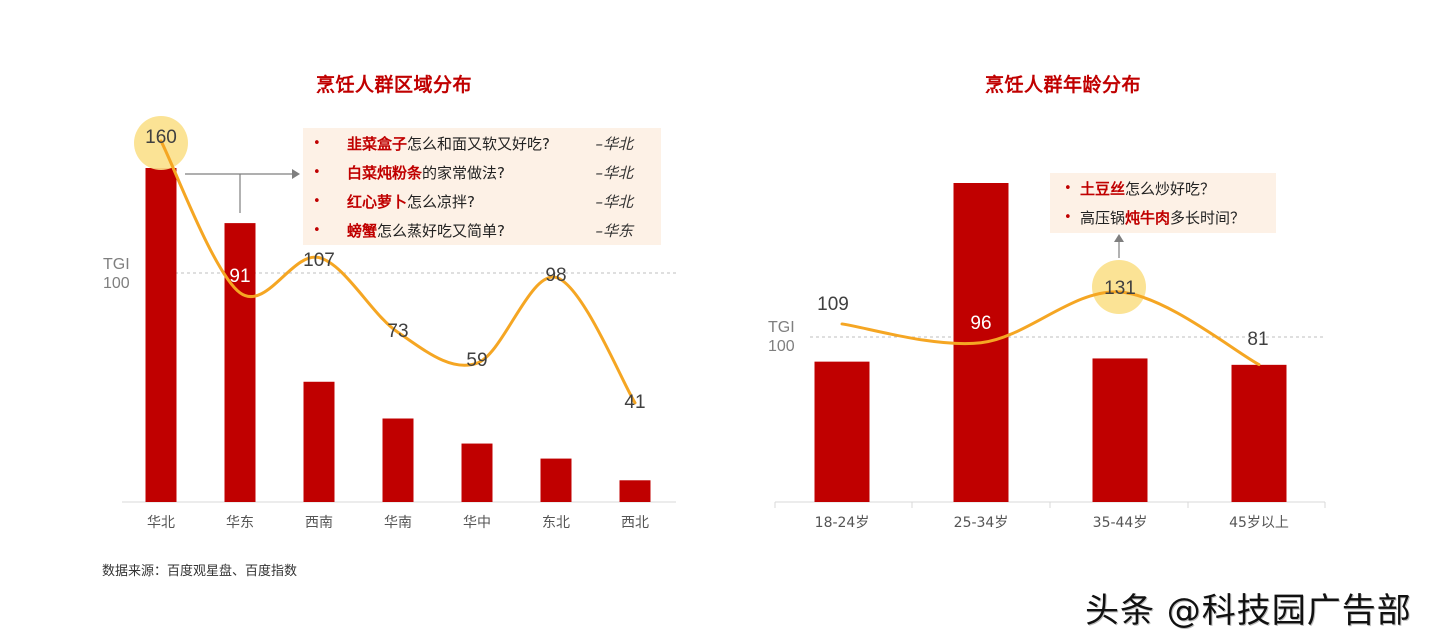  I want to click on note-highlight: 白菜炖粉条, so click(385, 173).